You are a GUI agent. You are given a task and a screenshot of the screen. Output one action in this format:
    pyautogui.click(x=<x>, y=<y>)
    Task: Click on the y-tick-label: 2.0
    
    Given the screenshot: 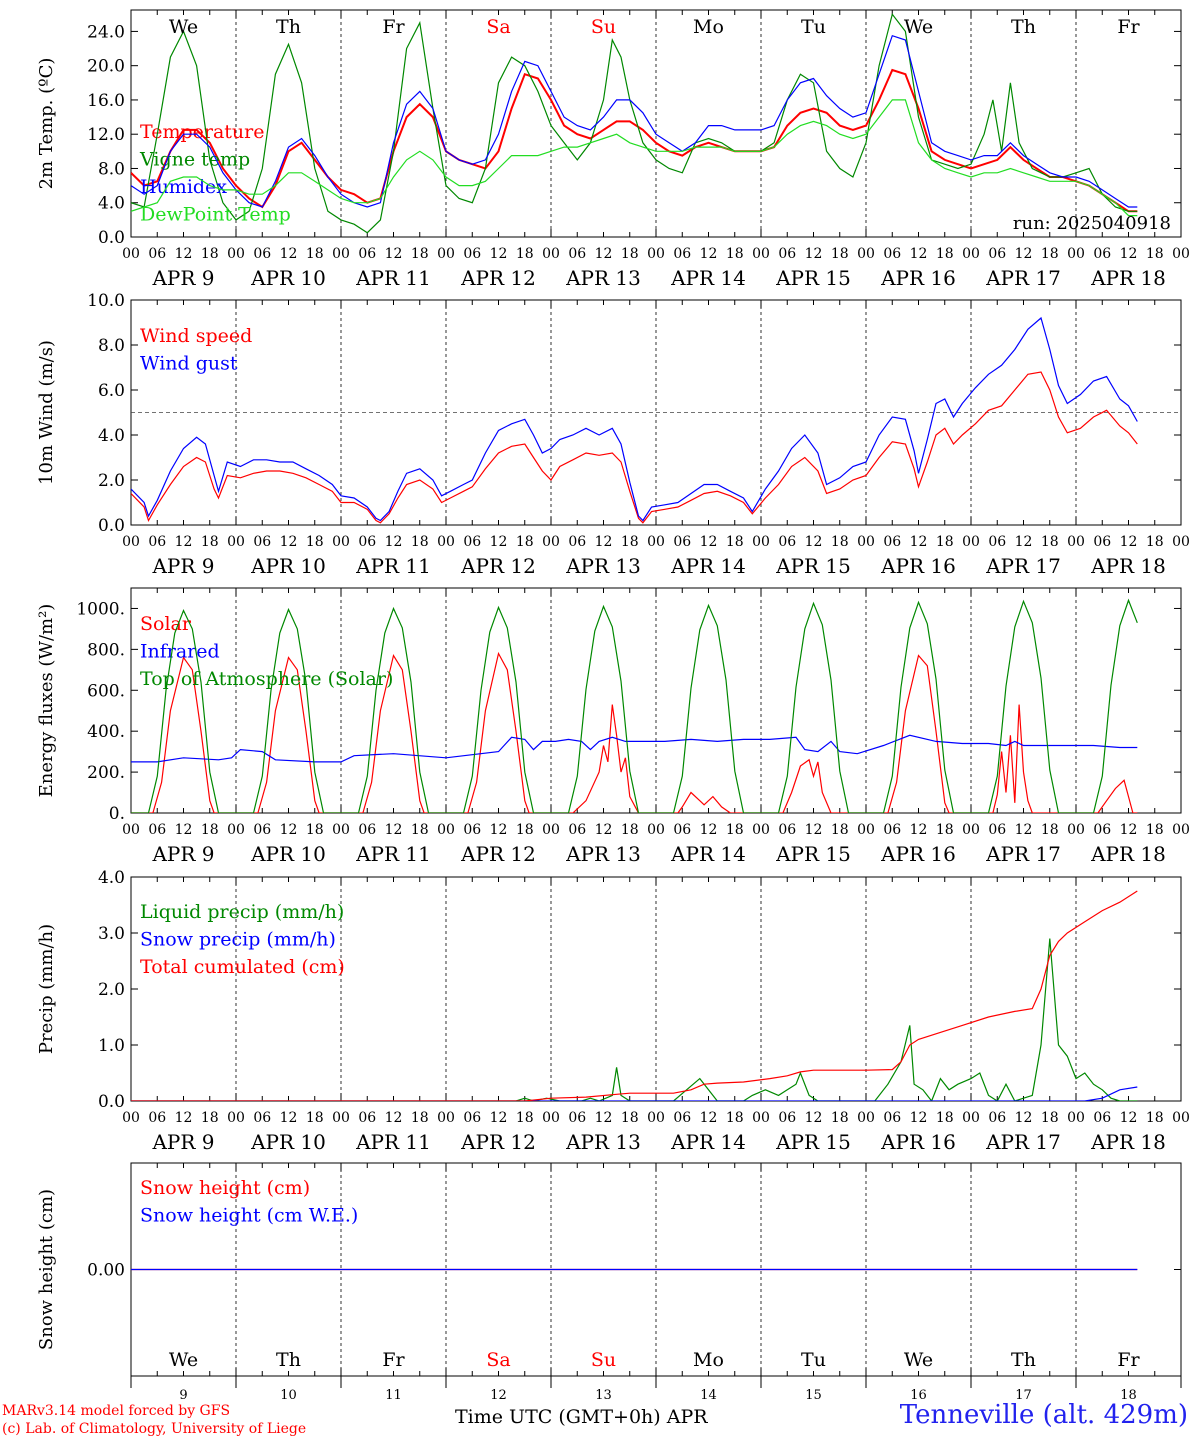 What is the action you would take?
    pyautogui.click(x=111, y=481)
    